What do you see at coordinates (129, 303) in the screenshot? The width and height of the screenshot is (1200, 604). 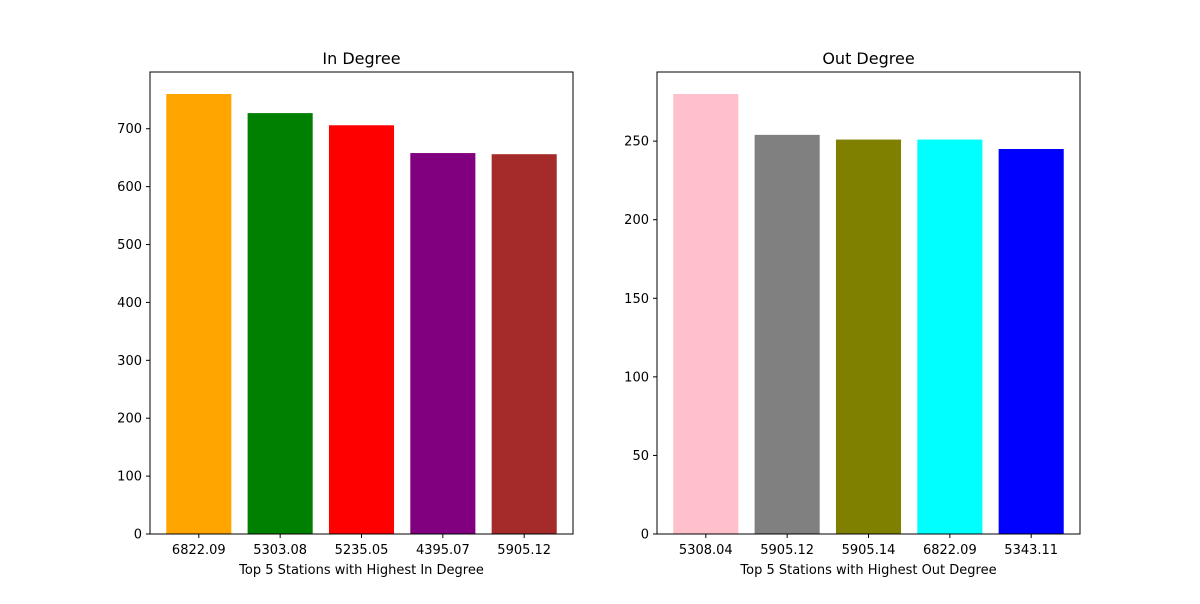 I see `y-tick-label: 400` at bounding box center [129, 303].